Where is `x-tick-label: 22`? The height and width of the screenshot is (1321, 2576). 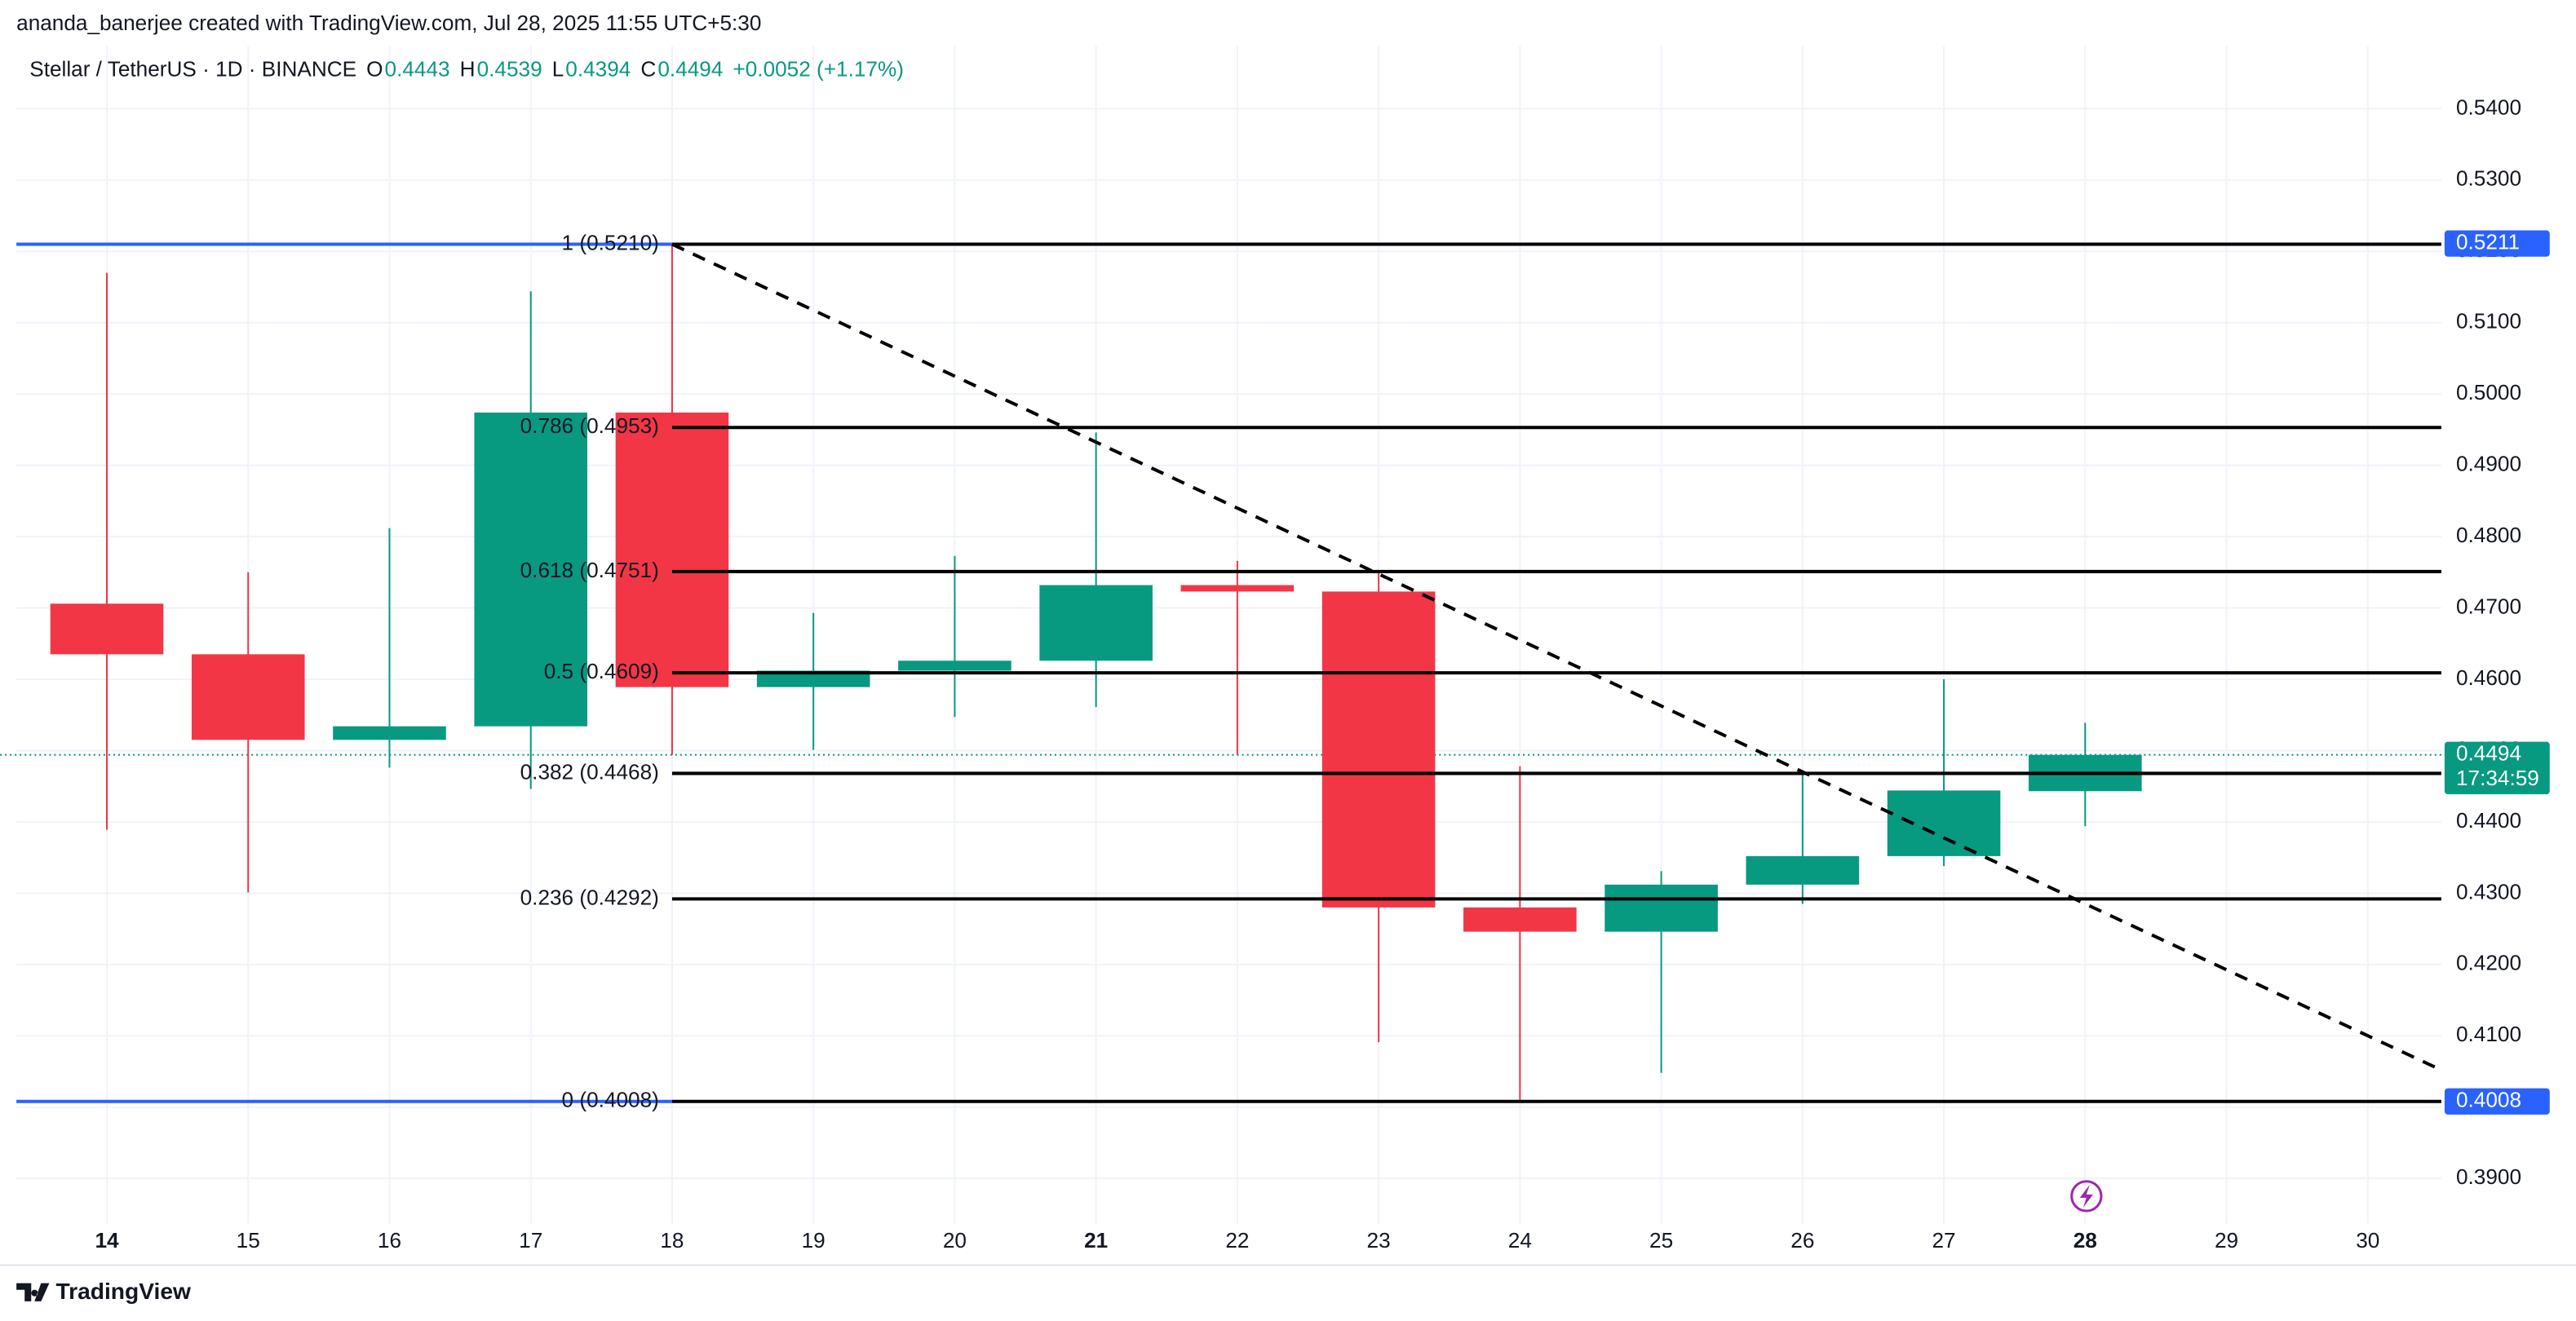
x-tick-label: 22 is located at coordinates (1237, 1240).